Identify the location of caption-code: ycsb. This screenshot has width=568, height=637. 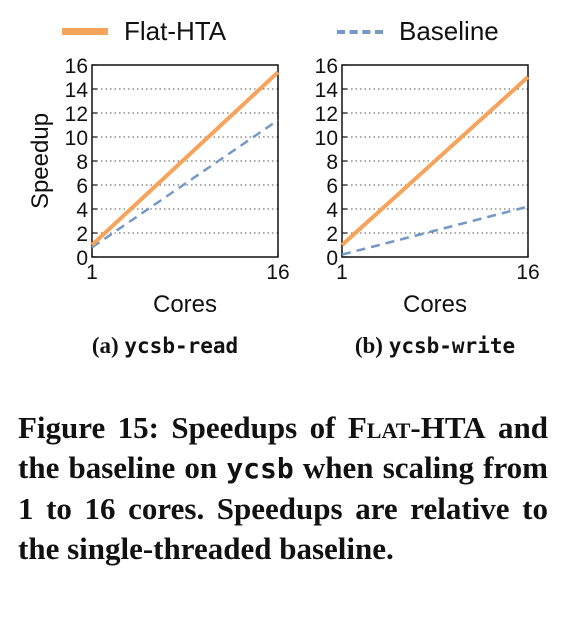
(260, 468).